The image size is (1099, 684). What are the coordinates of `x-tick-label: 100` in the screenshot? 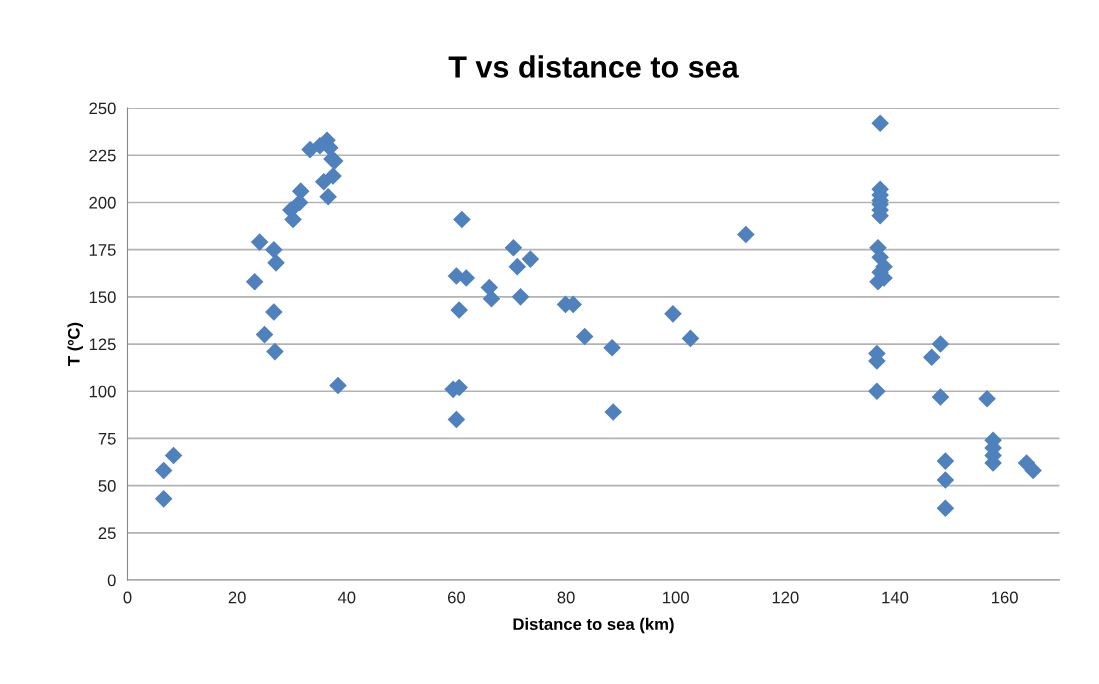 It's located at (676, 597).